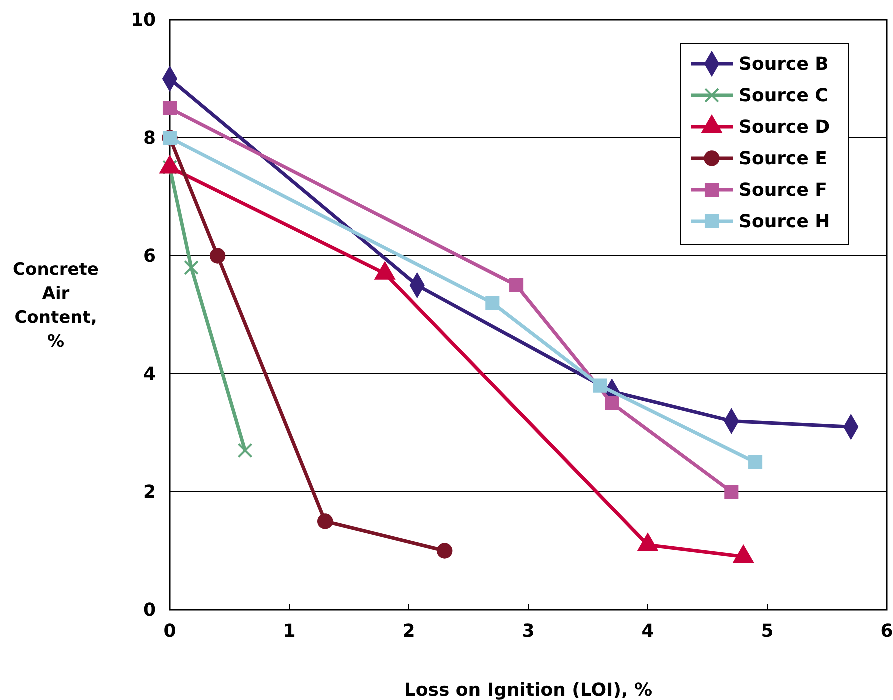 The height and width of the screenshot is (700, 893). Describe the element at coordinates (783, 159) in the screenshot. I see `legend-label: Source E` at that location.